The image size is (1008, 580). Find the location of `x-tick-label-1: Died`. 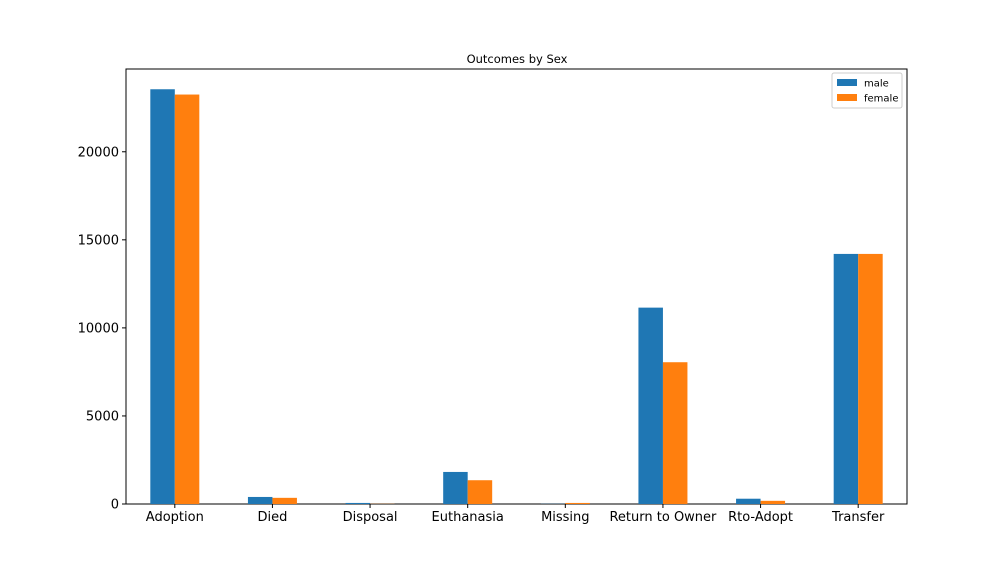

x-tick-label-1: Died is located at coordinates (273, 517).